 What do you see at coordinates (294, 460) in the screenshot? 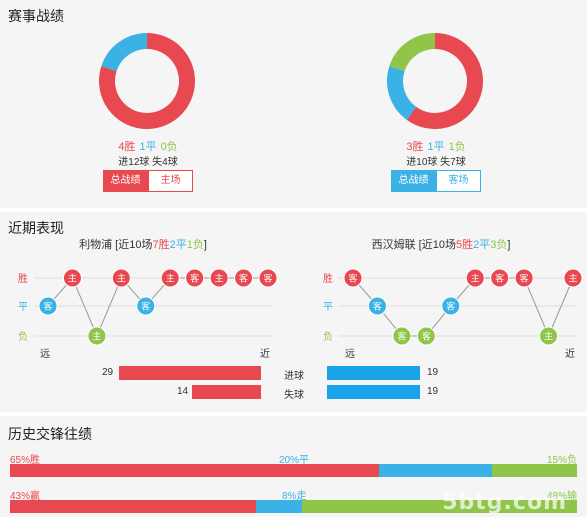
I see `history-draw-label: 20%平` at bounding box center [294, 460].